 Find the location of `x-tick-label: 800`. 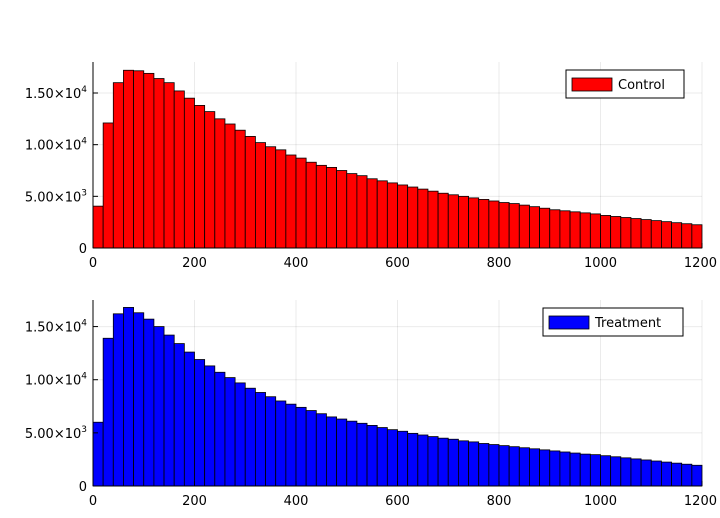

x-tick-label: 800 is located at coordinates (499, 263).